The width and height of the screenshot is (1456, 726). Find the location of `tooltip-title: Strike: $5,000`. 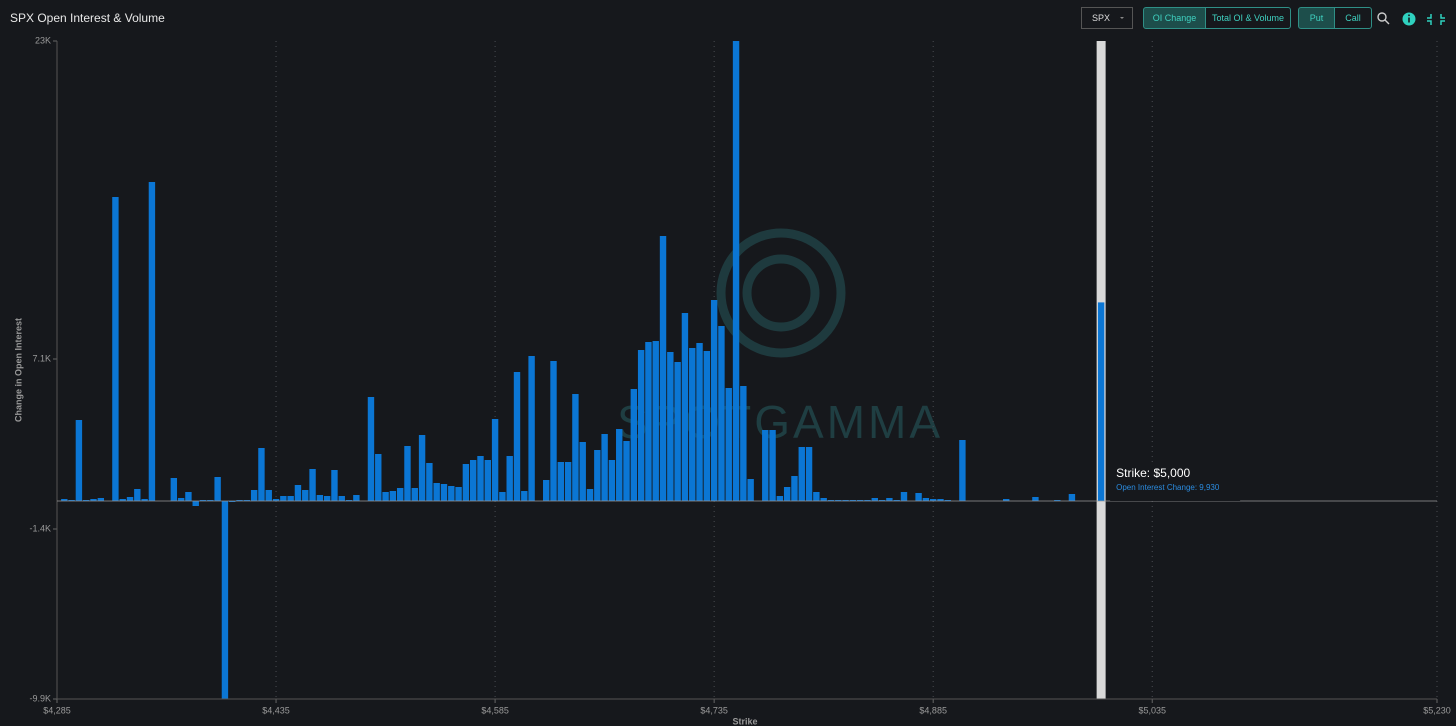

tooltip-title: Strike: $5,000 is located at coordinates (1153, 473).